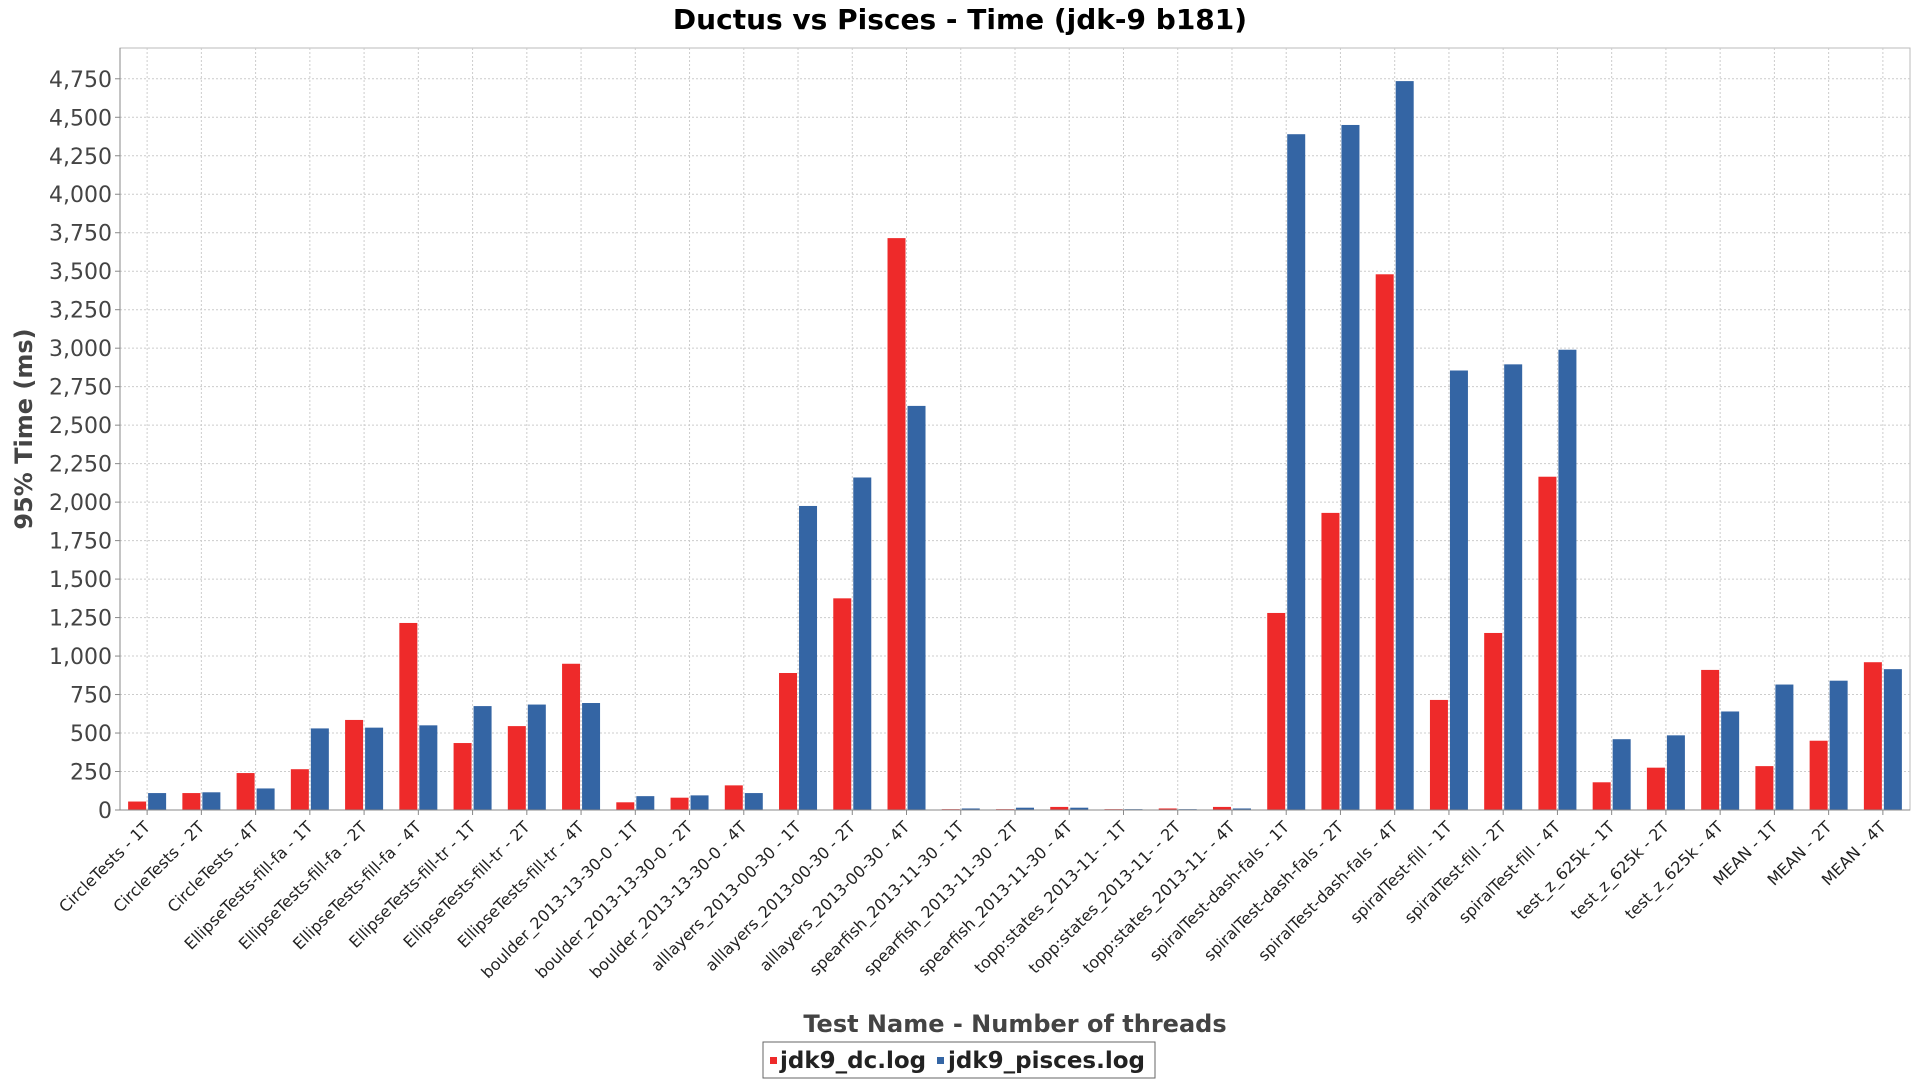  What do you see at coordinates (80, 503) in the screenshot?
I see `y-tick-label: 2,000` at bounding box center [80, 503].